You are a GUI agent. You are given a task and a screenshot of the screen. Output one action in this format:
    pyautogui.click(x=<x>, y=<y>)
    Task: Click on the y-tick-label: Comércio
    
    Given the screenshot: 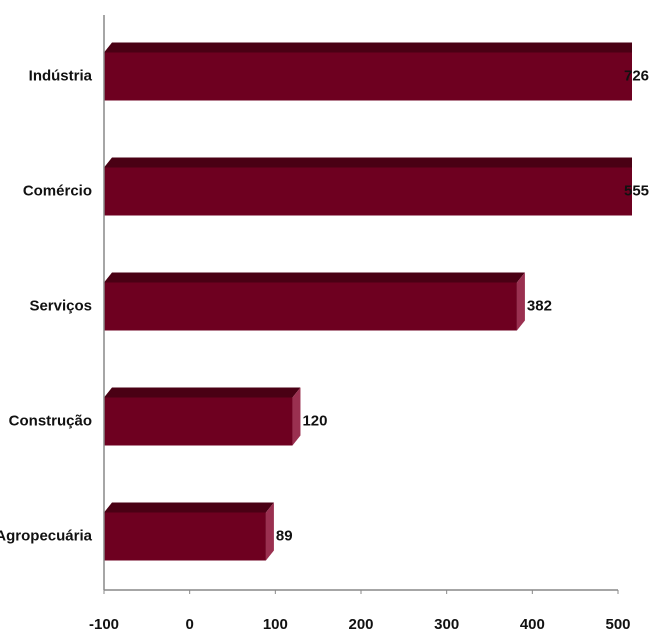 What is the action you would take?
    pyautogui.click(x=57, y=190)
    